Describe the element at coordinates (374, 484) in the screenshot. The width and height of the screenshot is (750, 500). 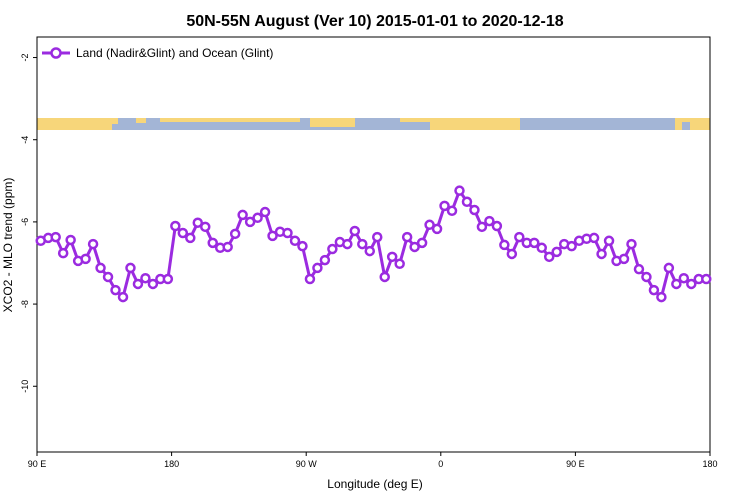
I see `x-axis-label: Longitude (deg E)` at that location.